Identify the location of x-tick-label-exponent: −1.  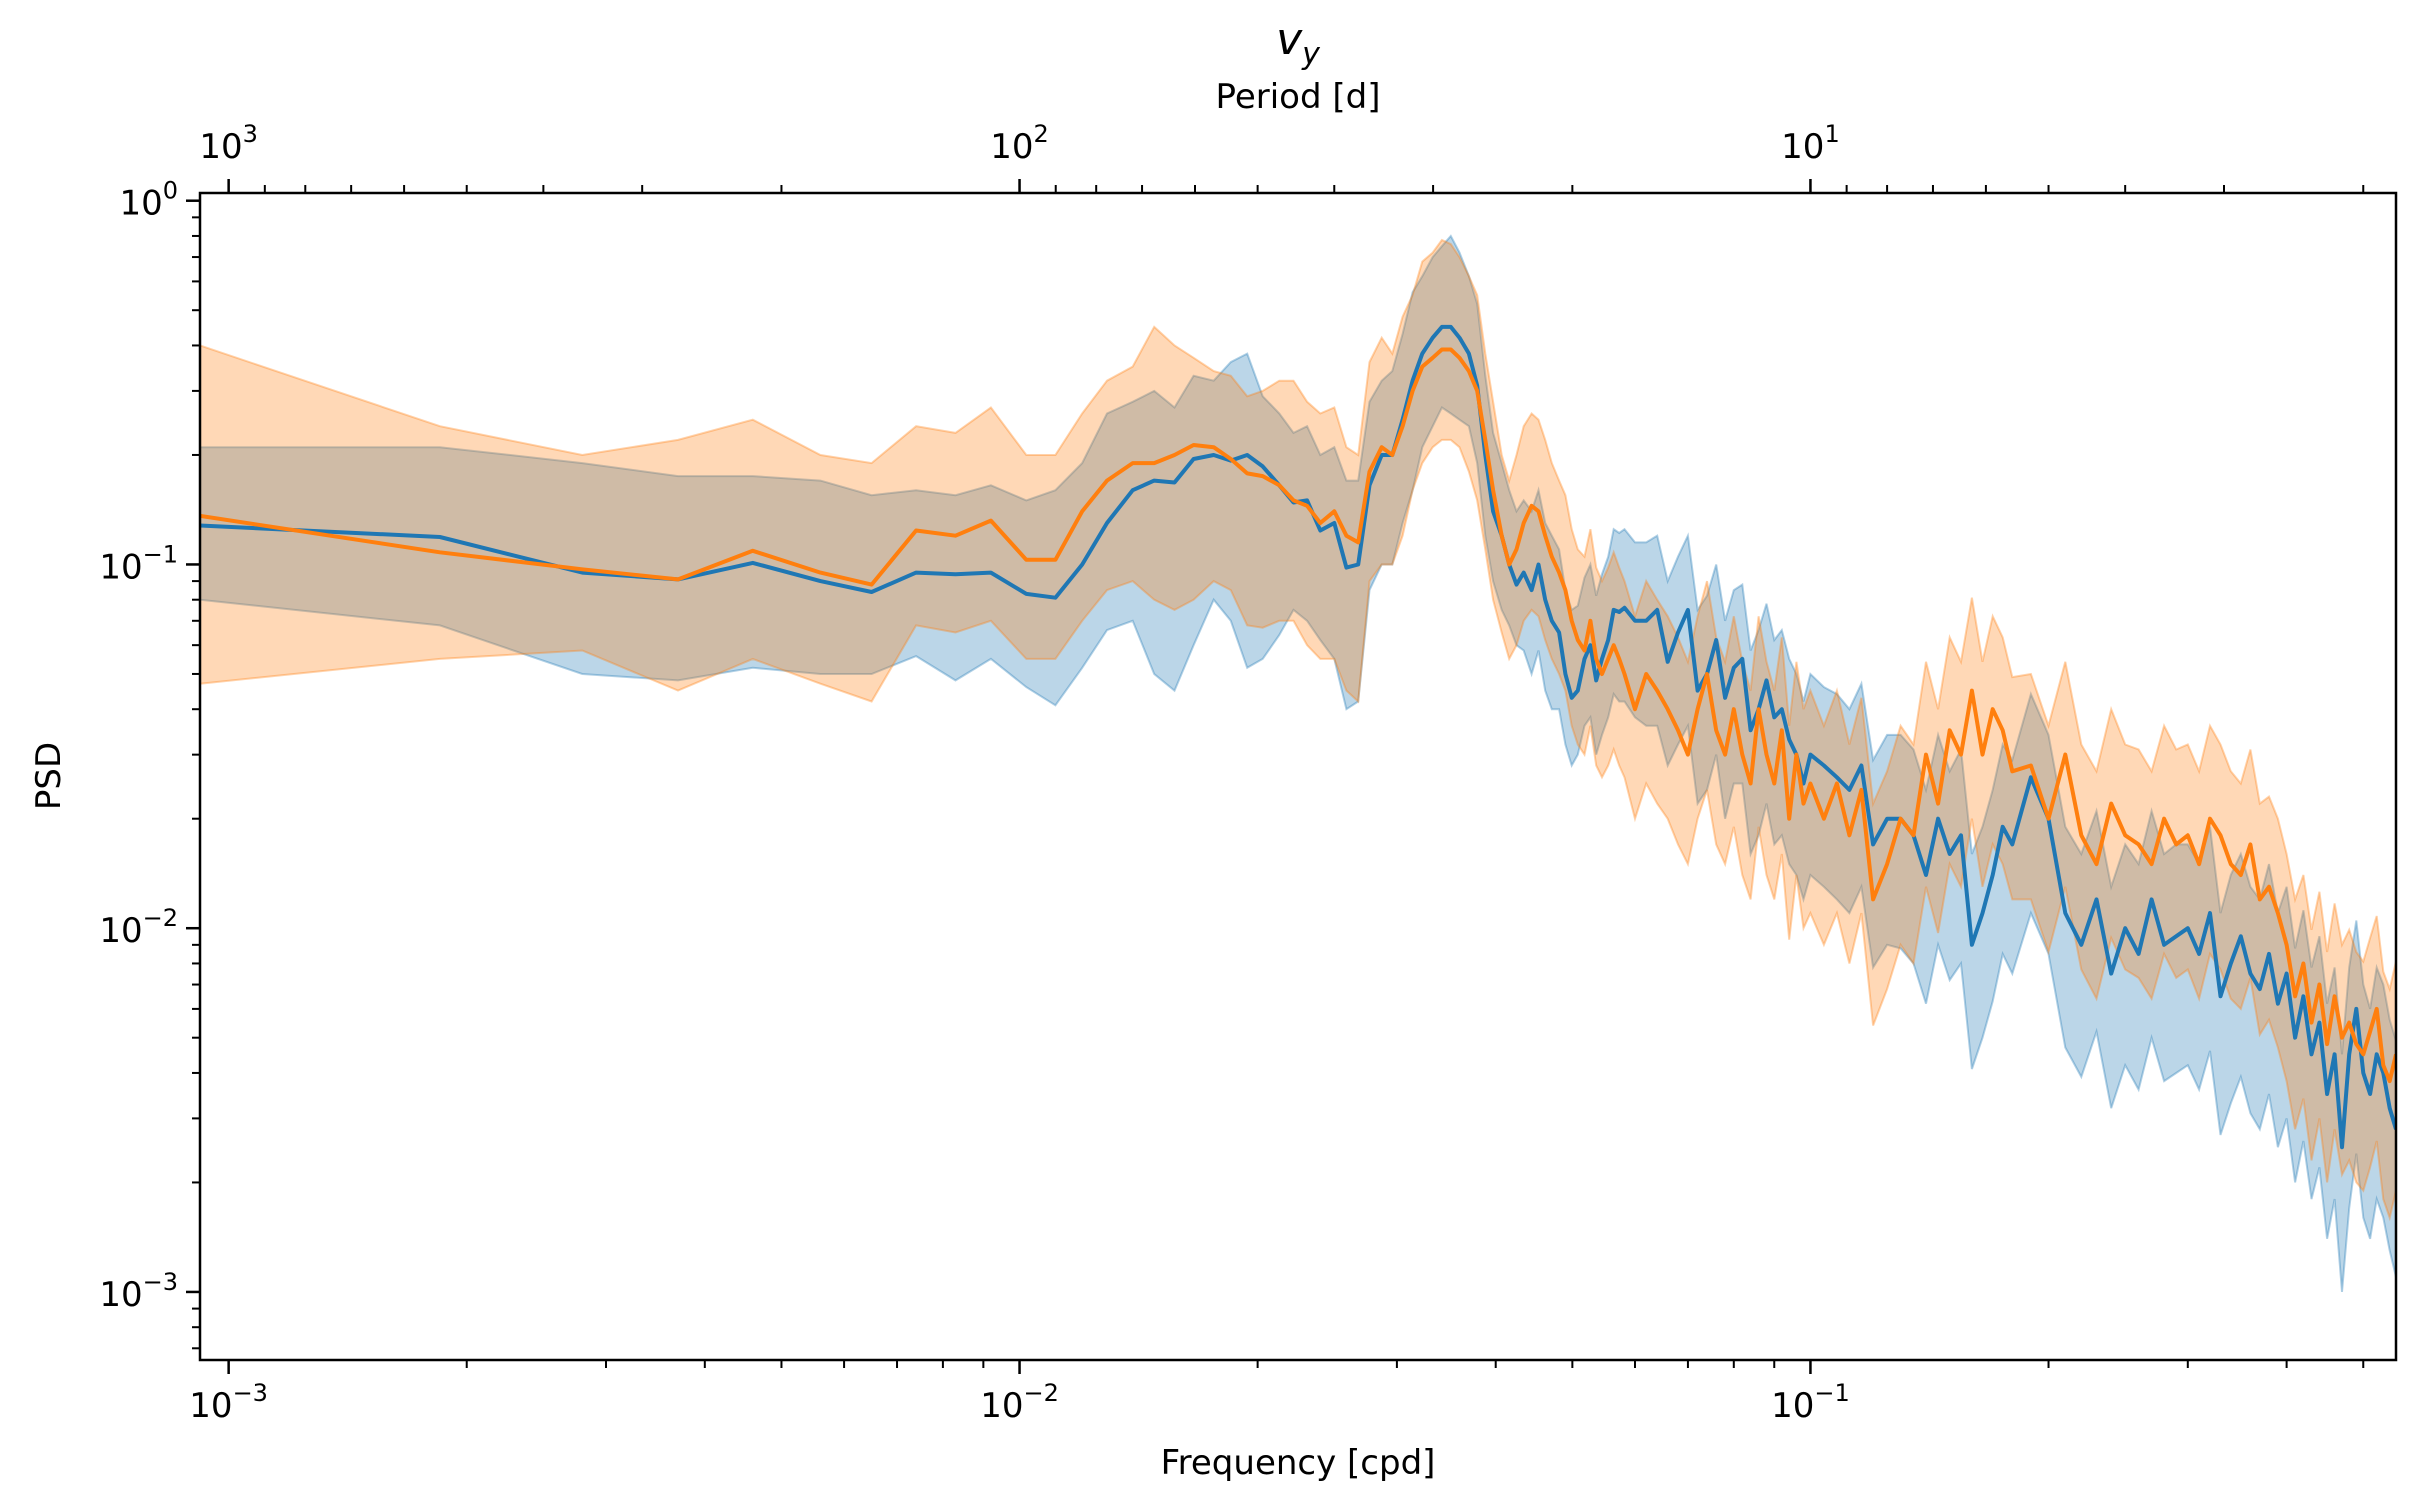
(1831, 1393).